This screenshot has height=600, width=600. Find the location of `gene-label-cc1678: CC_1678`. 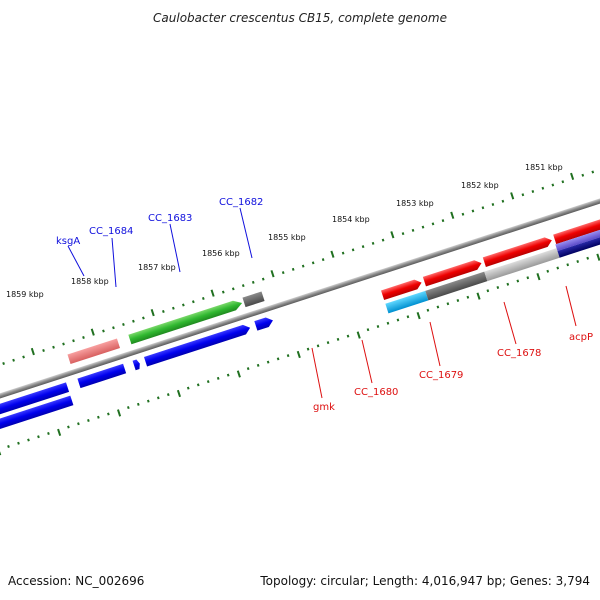

gene-label-cc1678: CC_1678 is located at coordinates (519, 353).